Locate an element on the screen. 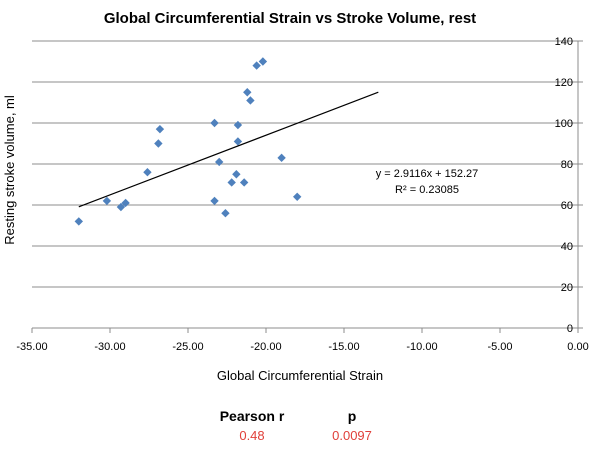  x-tick-label--25.00: -25.00 is located at coordinates (187, 347).